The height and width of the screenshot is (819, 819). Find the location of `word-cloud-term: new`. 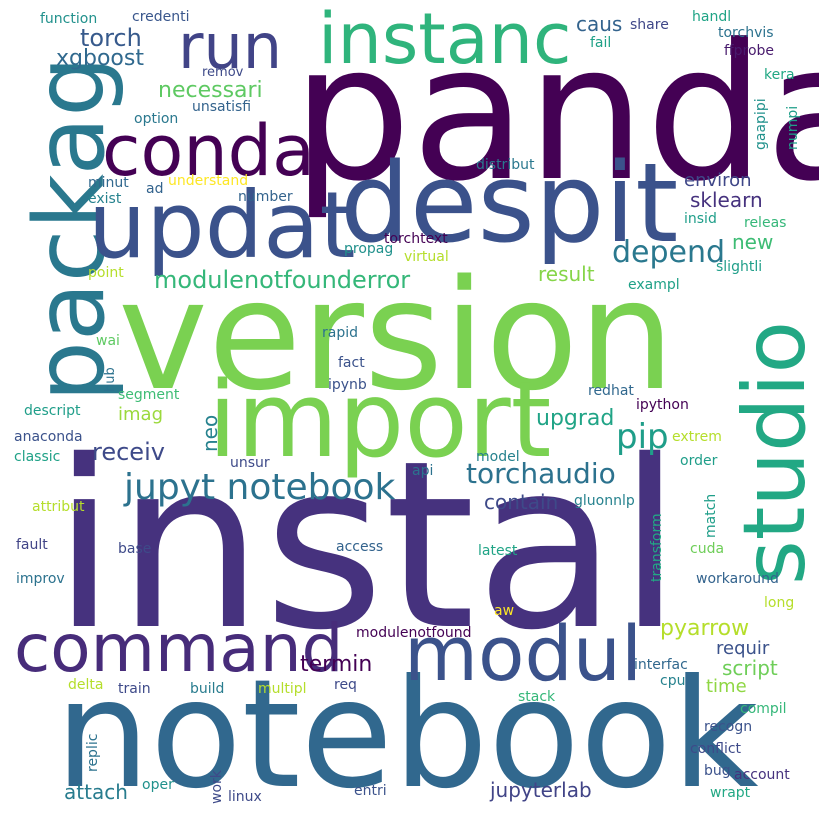

word-cloud-term: new is located at coordinates (753, 242).